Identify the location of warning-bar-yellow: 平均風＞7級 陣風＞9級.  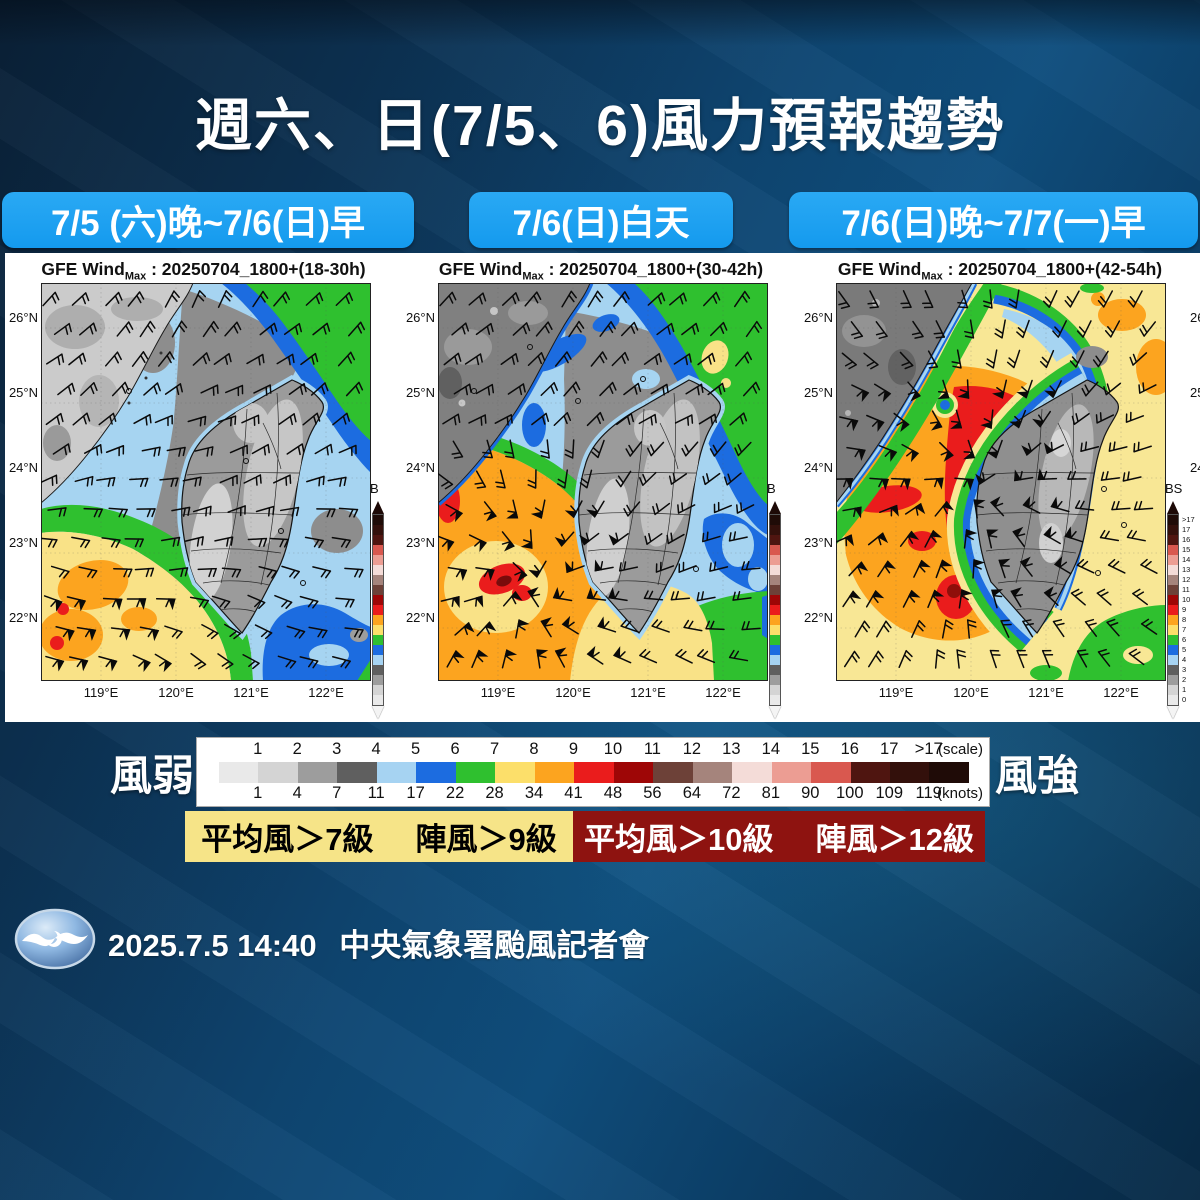
(379, 836).